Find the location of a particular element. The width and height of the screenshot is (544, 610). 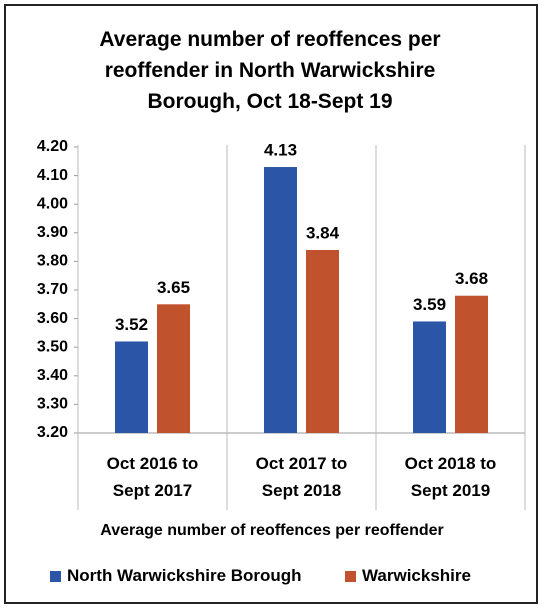

y-tick-label: 3.90 is located at coordinates (52, 232).